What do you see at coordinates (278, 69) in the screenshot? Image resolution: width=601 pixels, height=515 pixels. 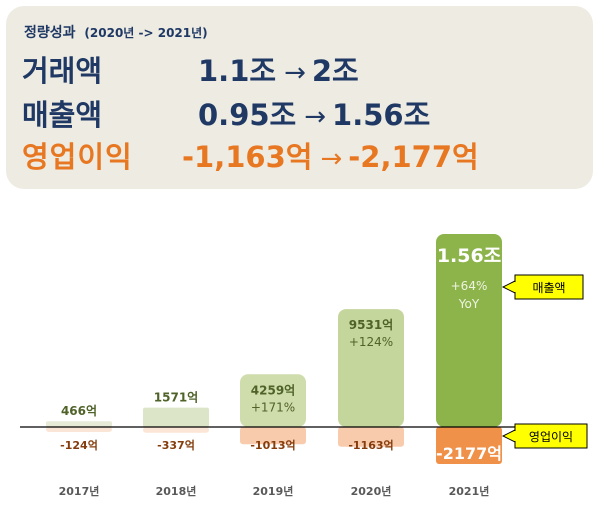 I see `row-values: 1.1조 → 2조` at bounding box center [278, 69].